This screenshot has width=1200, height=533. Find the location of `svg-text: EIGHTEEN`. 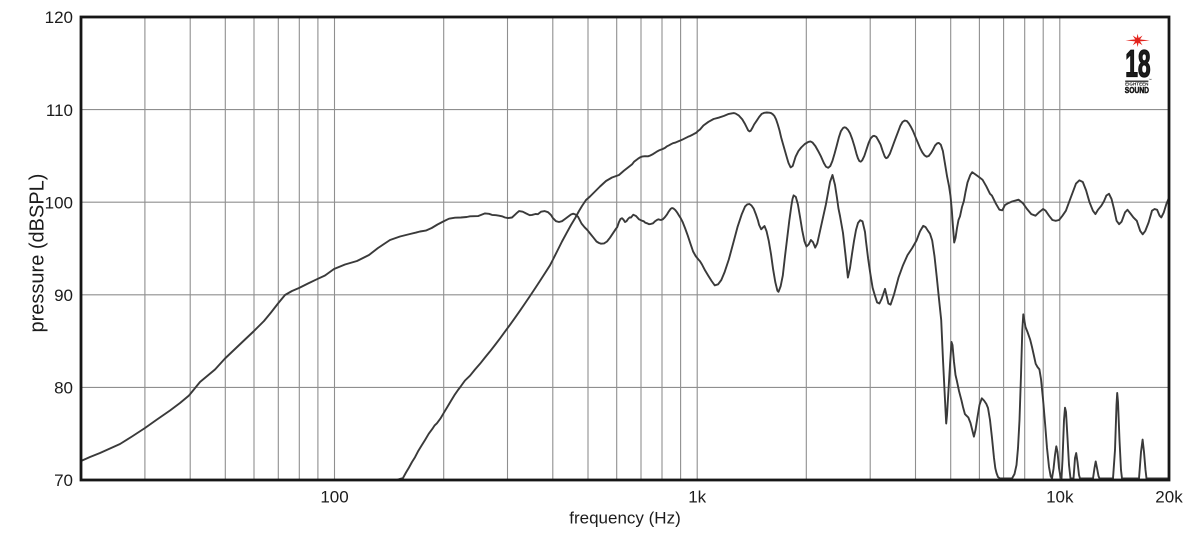

svg-text: EIGHTEEN is located at coordinates (1137, 83).